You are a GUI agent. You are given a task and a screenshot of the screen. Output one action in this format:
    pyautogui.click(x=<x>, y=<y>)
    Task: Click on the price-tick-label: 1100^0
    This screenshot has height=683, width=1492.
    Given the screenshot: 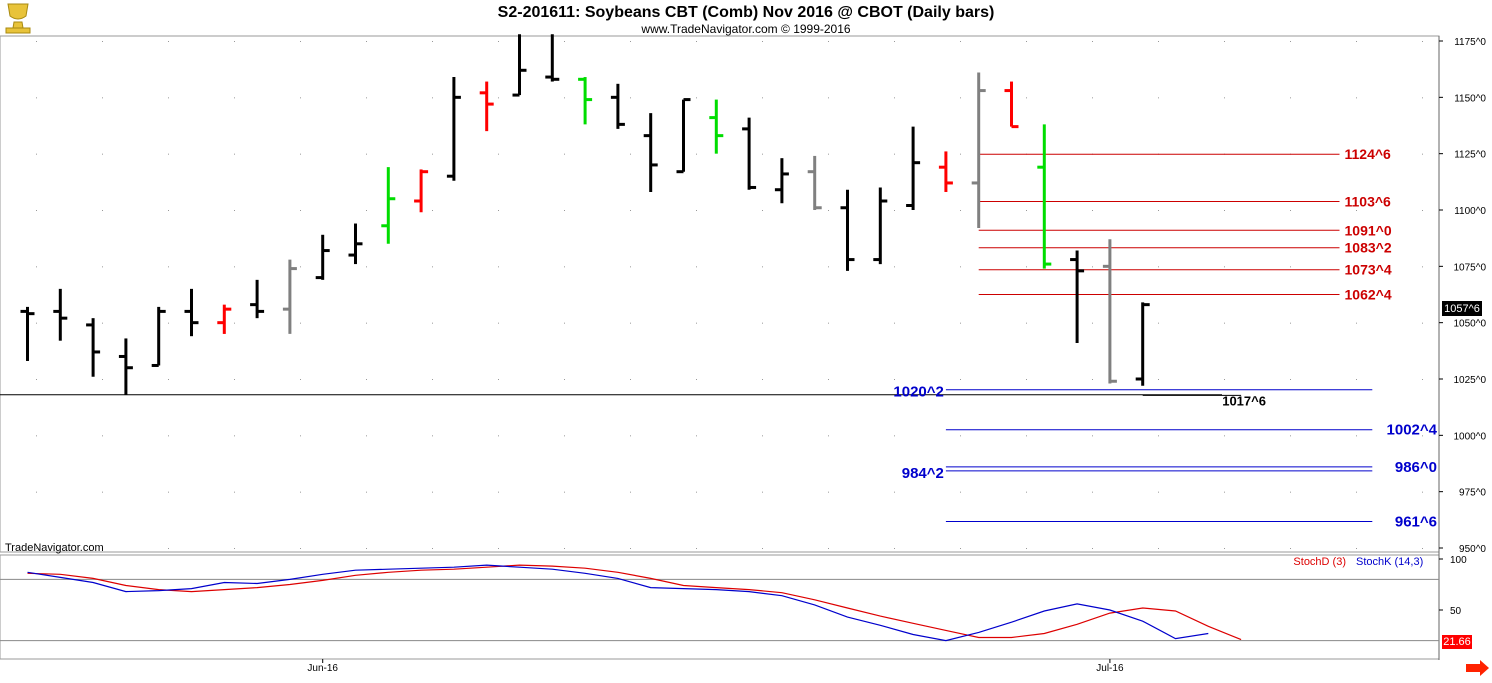 What is the action you would take?
    pyautogui.click(x=1470, y=211)
    